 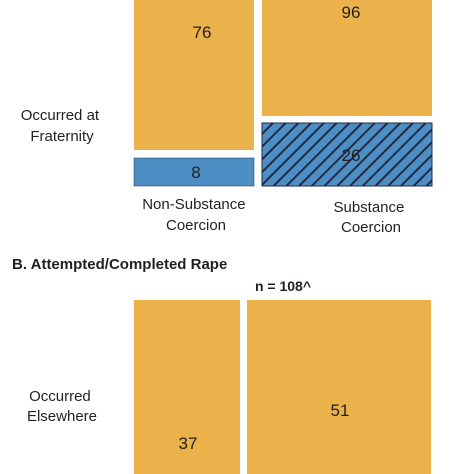 What do you see at coordinates (188, 443) in the screenshot?
I see `value-label-b-nonsub-elsewhere: 37` at bounding box center [188, 443].